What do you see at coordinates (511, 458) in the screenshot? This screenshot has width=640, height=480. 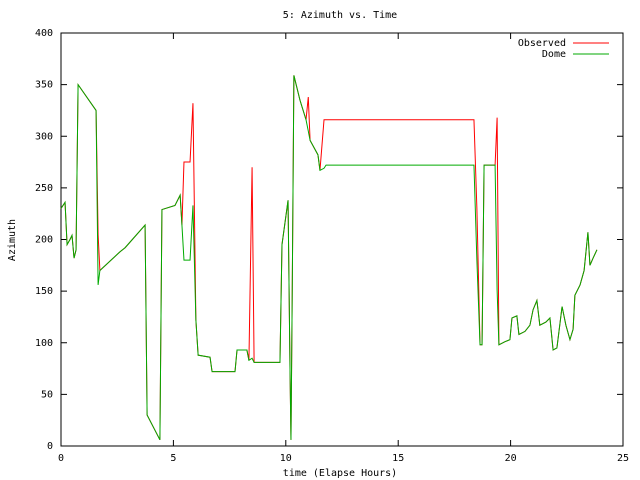 I see `x-tick-label: 20` at bounding box center [511, 458].